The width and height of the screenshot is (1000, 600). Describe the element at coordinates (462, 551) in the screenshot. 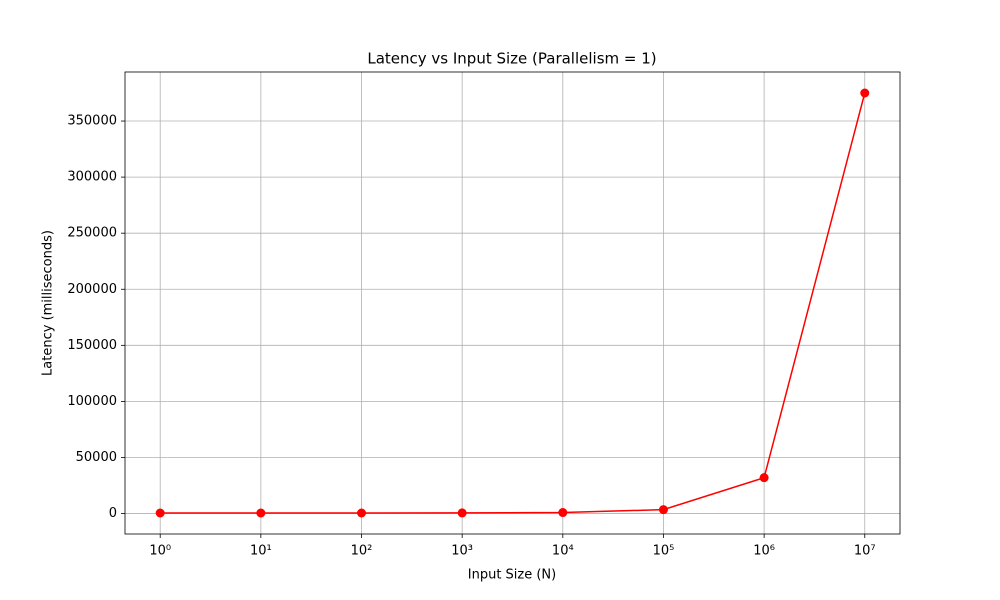

I see `x-tick-label: 10³` at that location.